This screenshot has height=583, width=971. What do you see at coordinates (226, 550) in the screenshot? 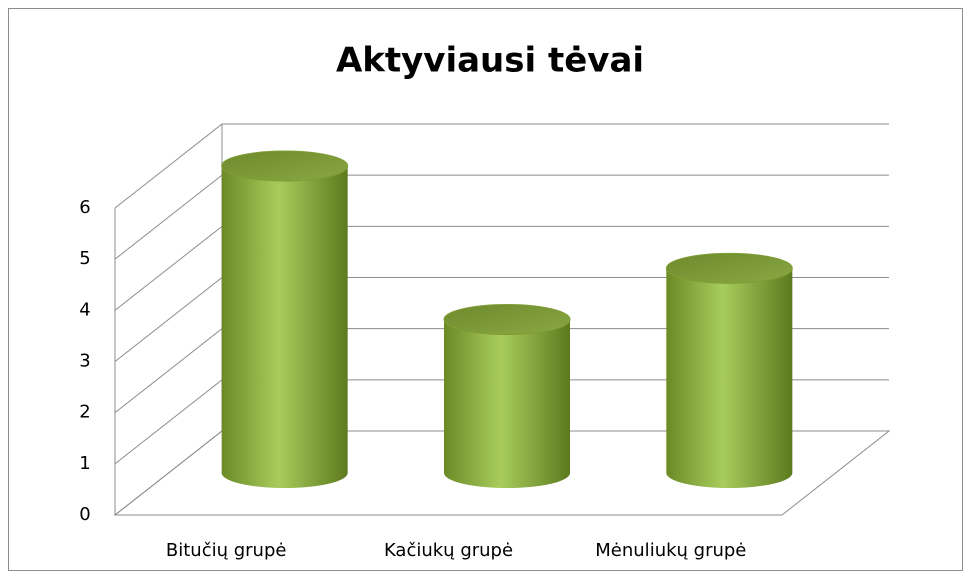
I see `x-tick-label: Bitučių grupė` at bounding box center [226, 550].